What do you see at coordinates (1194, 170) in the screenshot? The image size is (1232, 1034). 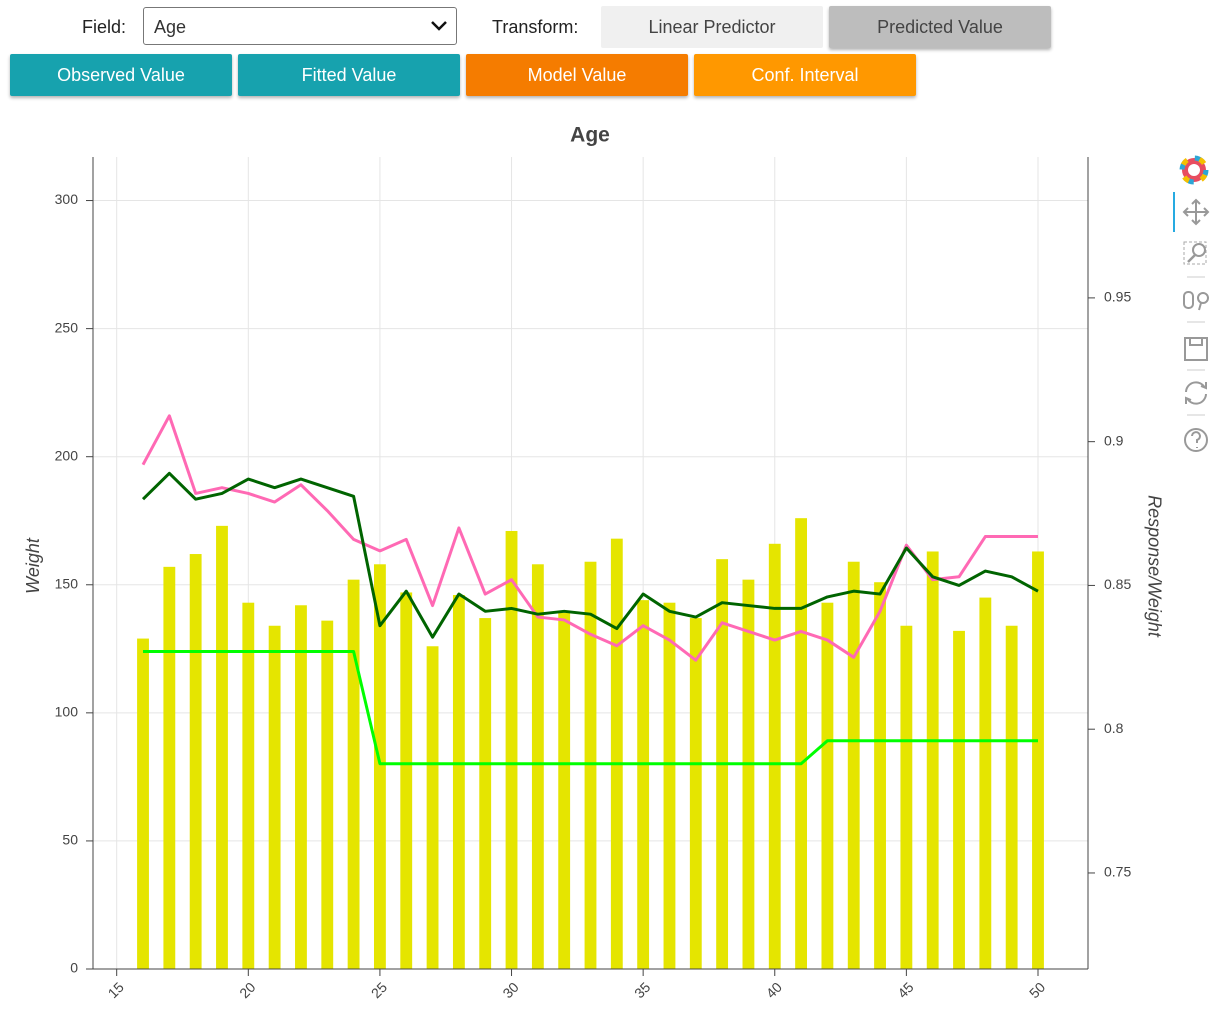 I see `bokeh-logo` at bounding box center [1194, 170].